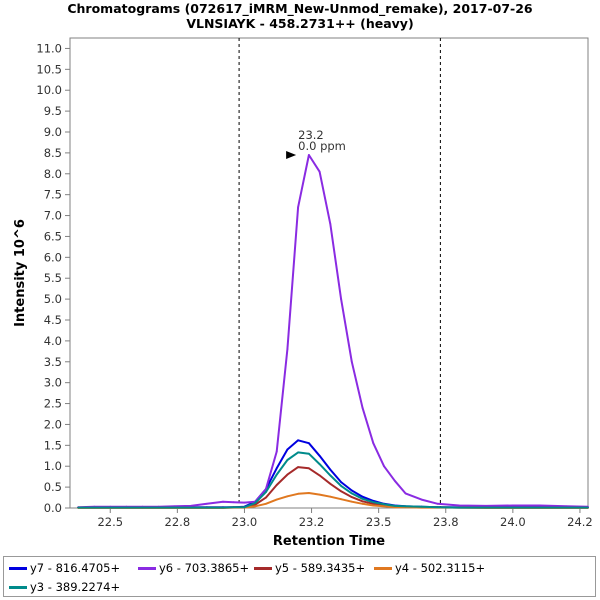 The width and height of the screenshot is (600, 600). I want to click on legend-item: y3 - 389.2274+, so click(64, 587).